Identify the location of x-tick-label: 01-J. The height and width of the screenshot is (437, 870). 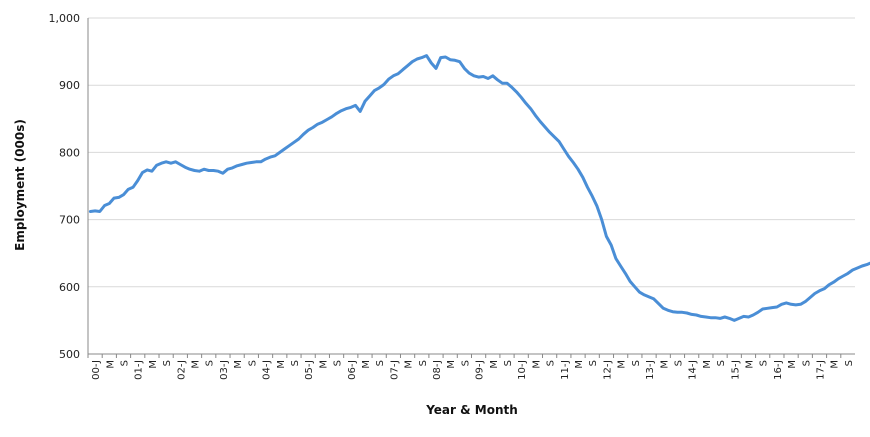
(139, 370).